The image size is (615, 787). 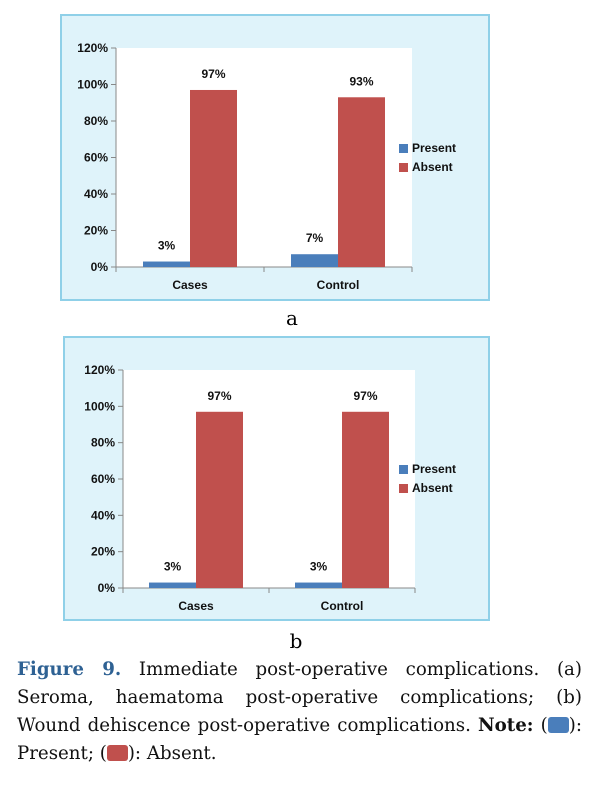 I want to click on subfigure-label-b: b, so click(x=296, y=641).